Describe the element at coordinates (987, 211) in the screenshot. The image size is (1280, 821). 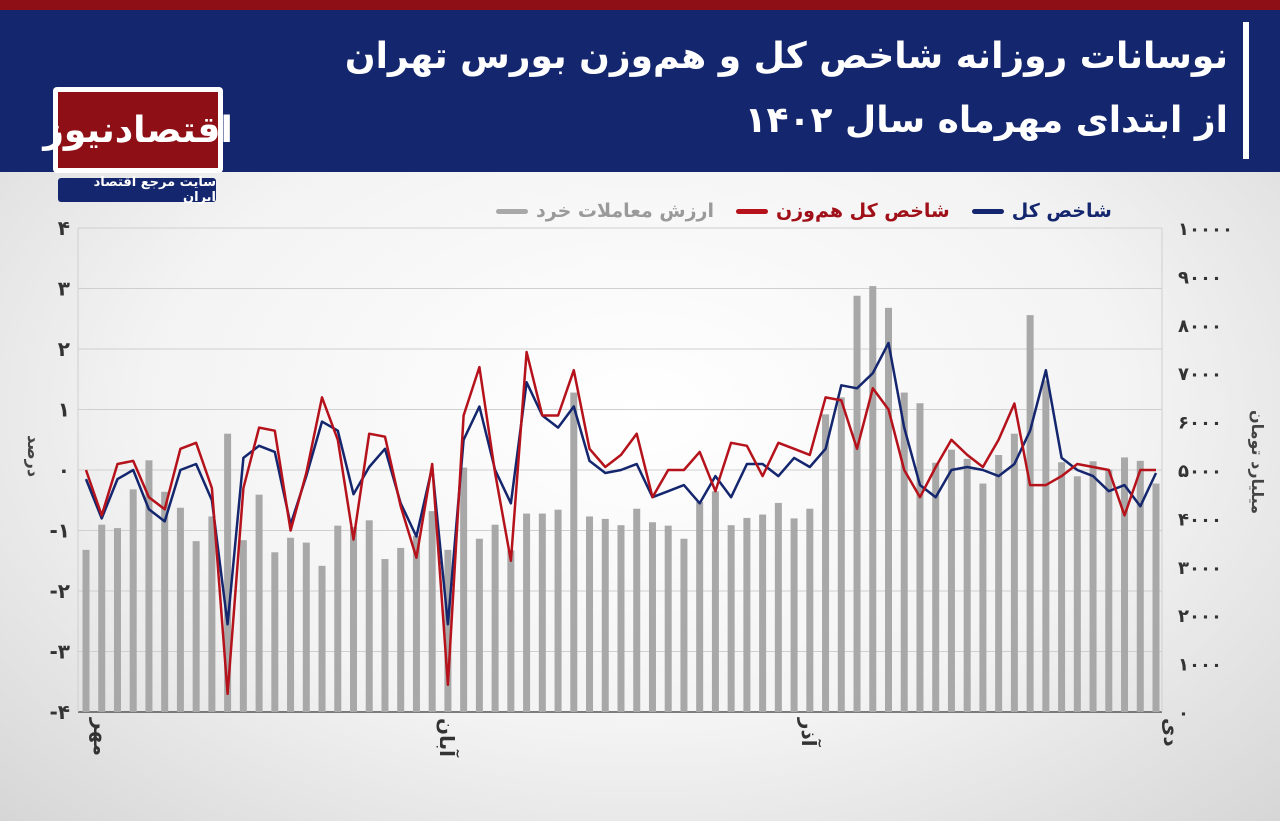
I see `legend-swatch-total` at that location.